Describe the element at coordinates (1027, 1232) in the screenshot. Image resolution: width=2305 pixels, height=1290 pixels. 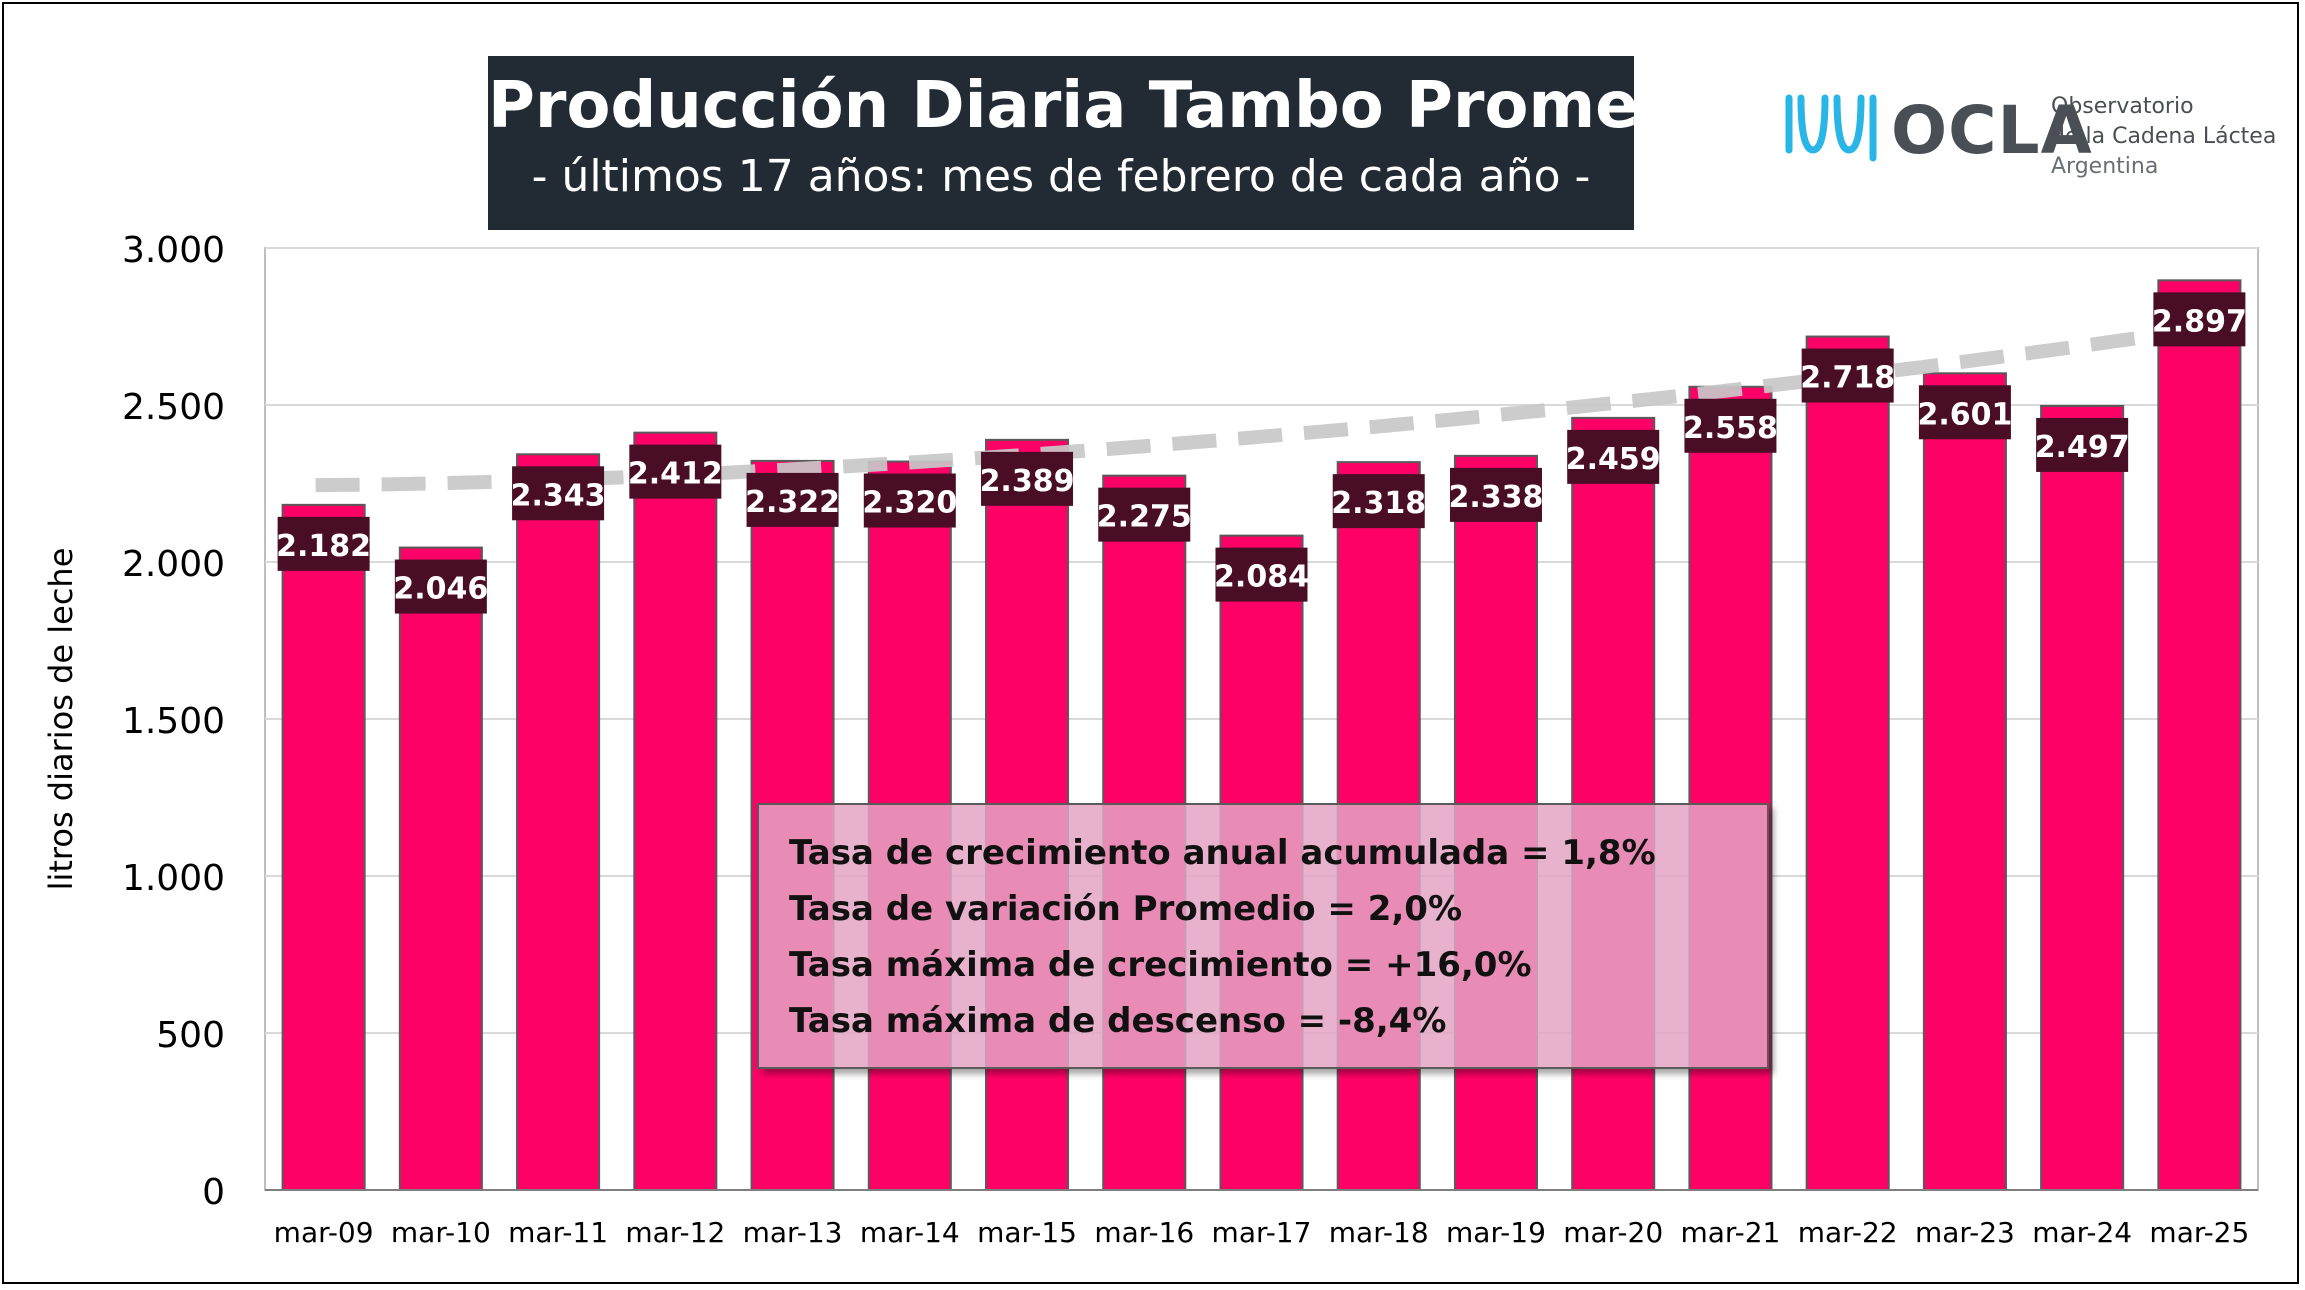
I see `x-tick-label: mar-15` at that location.